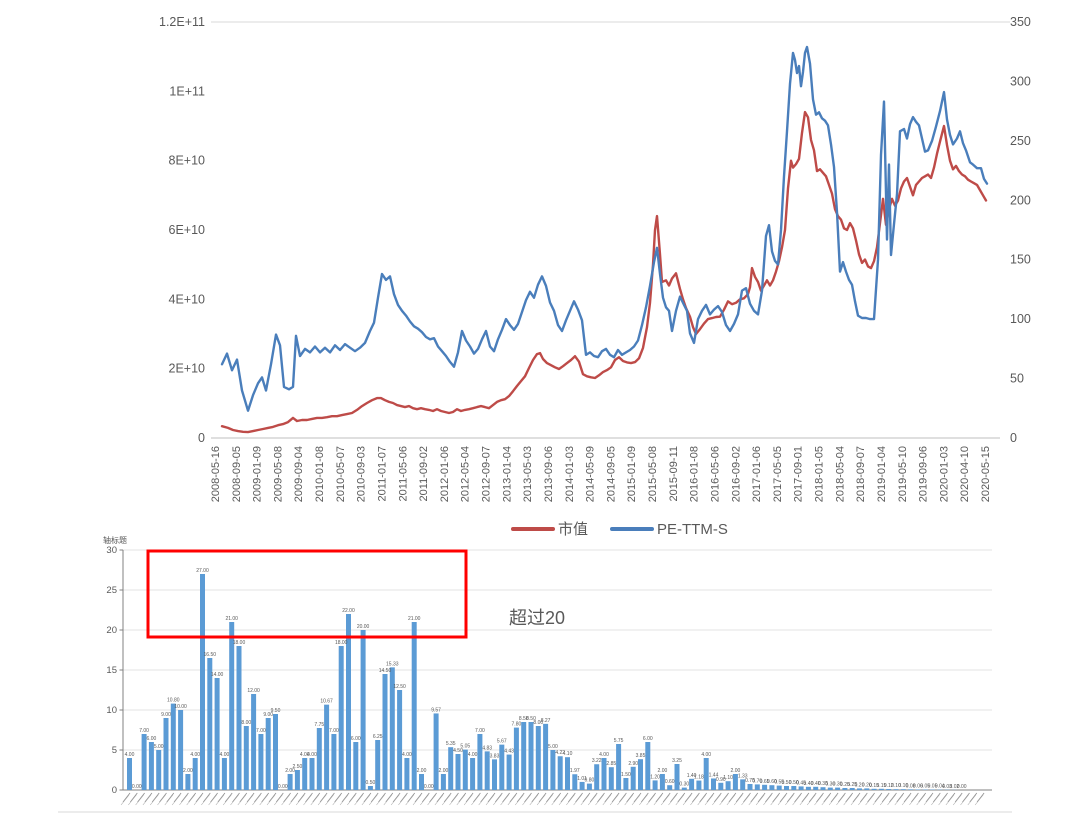  Describe the element at coordinates (444, 771) in the screenshot. I see `bar-value-label: 2.00` at that location.